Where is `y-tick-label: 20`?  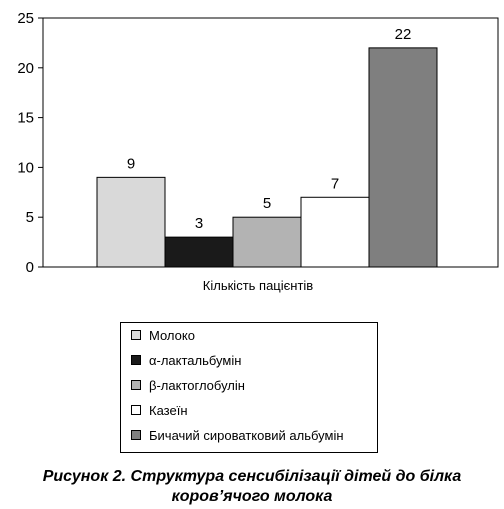 y-tick-label: 20 is located at coordinates (25, 68).